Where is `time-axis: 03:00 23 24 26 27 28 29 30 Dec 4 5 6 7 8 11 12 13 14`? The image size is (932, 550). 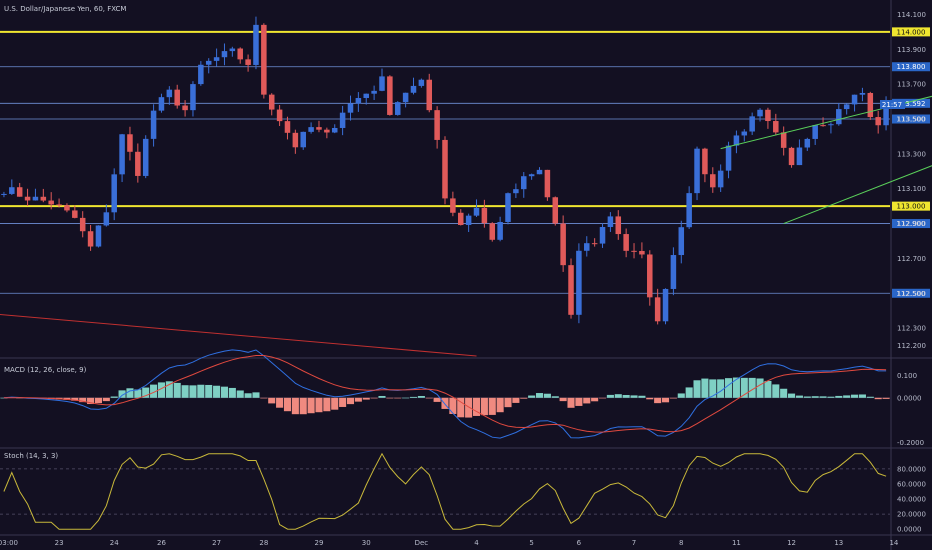 time-axis: 03:00 23 24 26 27 28 29 30 Dec 4 5 6 7 8 11 12 13 14 is located at coordinates (449, 543).